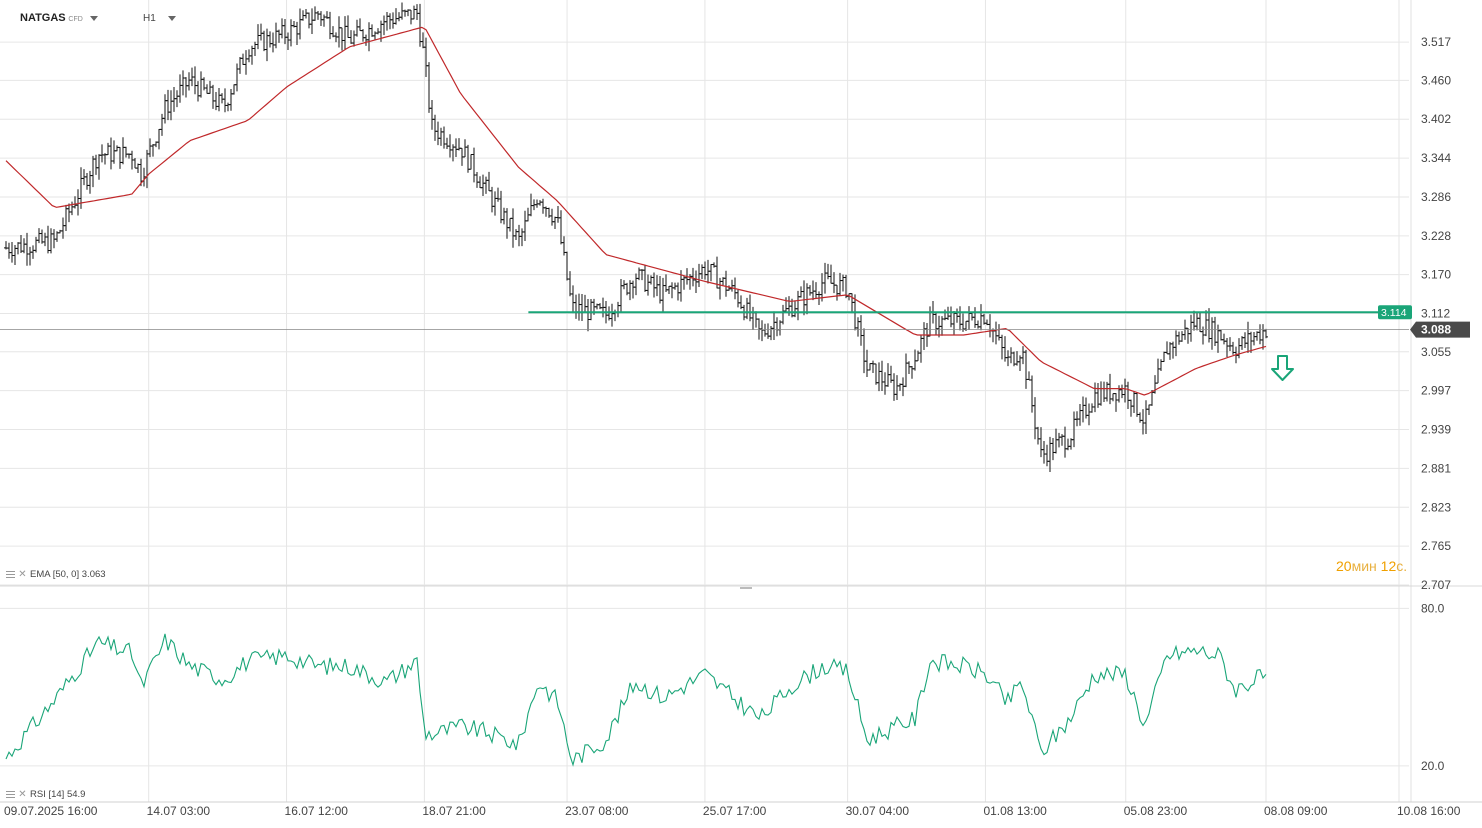 The image size is (1482, 828). I want to click on rsi-line, so click(636, 700).